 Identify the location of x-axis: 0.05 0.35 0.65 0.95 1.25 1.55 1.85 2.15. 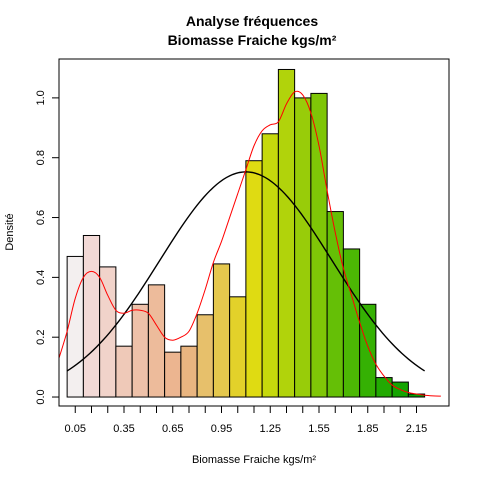
(246, 420).